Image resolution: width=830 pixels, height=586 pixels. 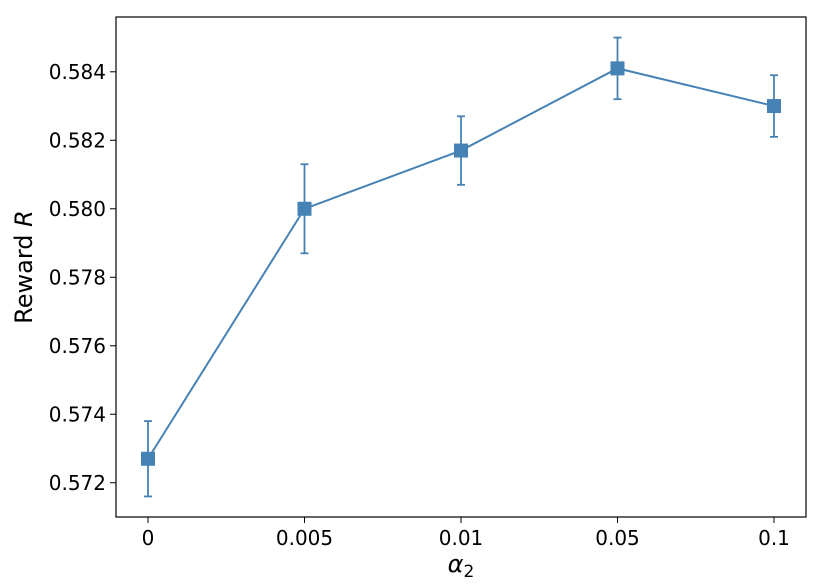 I want to click on x-axis: 0 0.005 0.01 0.05 0.1, so click(x=466, y=533).